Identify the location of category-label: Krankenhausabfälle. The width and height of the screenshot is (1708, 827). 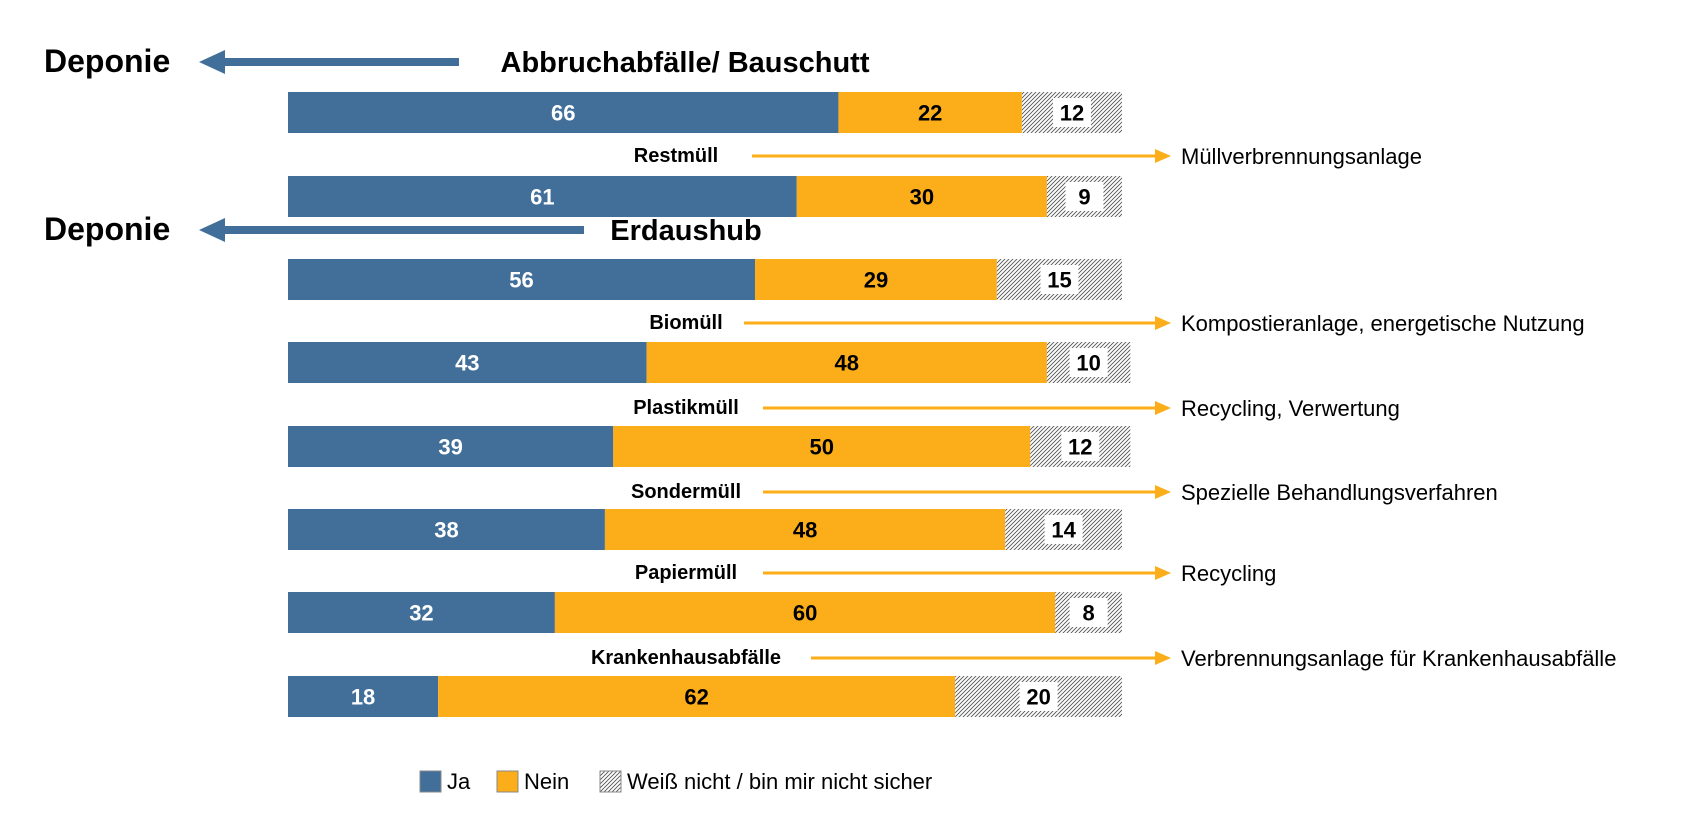
(686, 658).